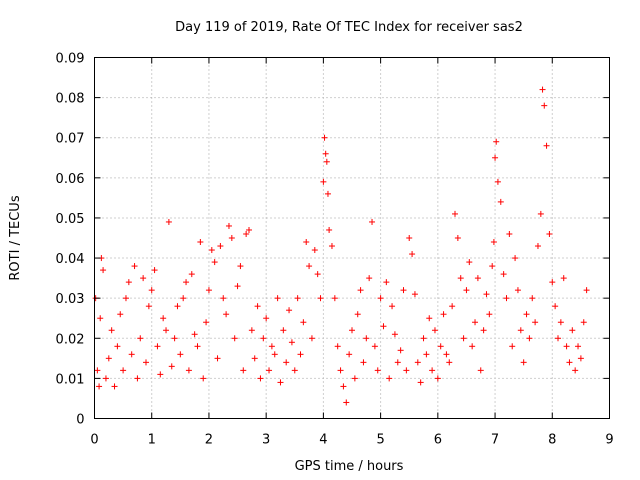 This screenshot has width=640, height=480. Describe the element at coordinates (323, 440) in the screenshot. I see `x-tick-label: 4` at that location.